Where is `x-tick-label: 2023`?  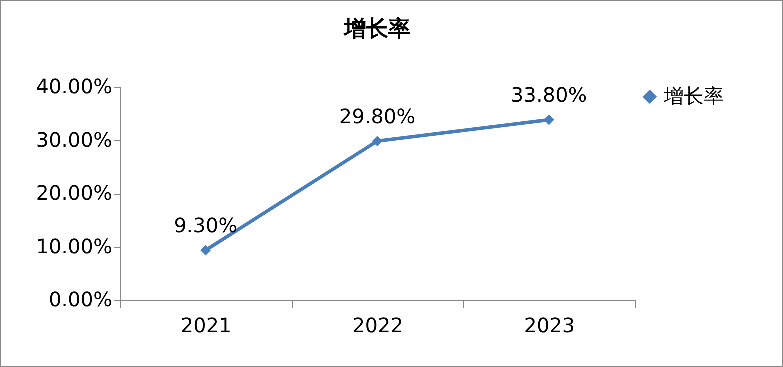 x-tick-label: 2023 is located at coordinates (550, 326).